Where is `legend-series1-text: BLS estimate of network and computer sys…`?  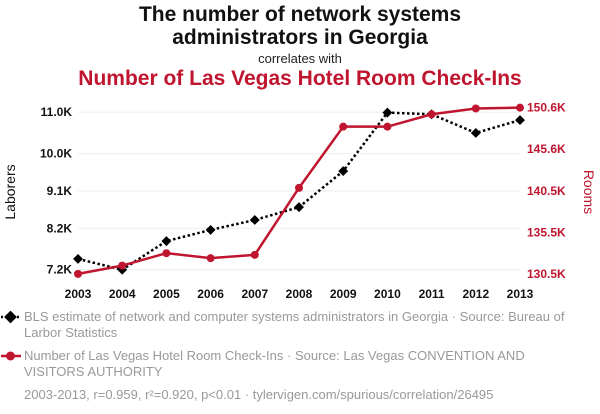
legend-series1-text: BLS estimate of network and computer sys… is located at coordinates (294, 324).